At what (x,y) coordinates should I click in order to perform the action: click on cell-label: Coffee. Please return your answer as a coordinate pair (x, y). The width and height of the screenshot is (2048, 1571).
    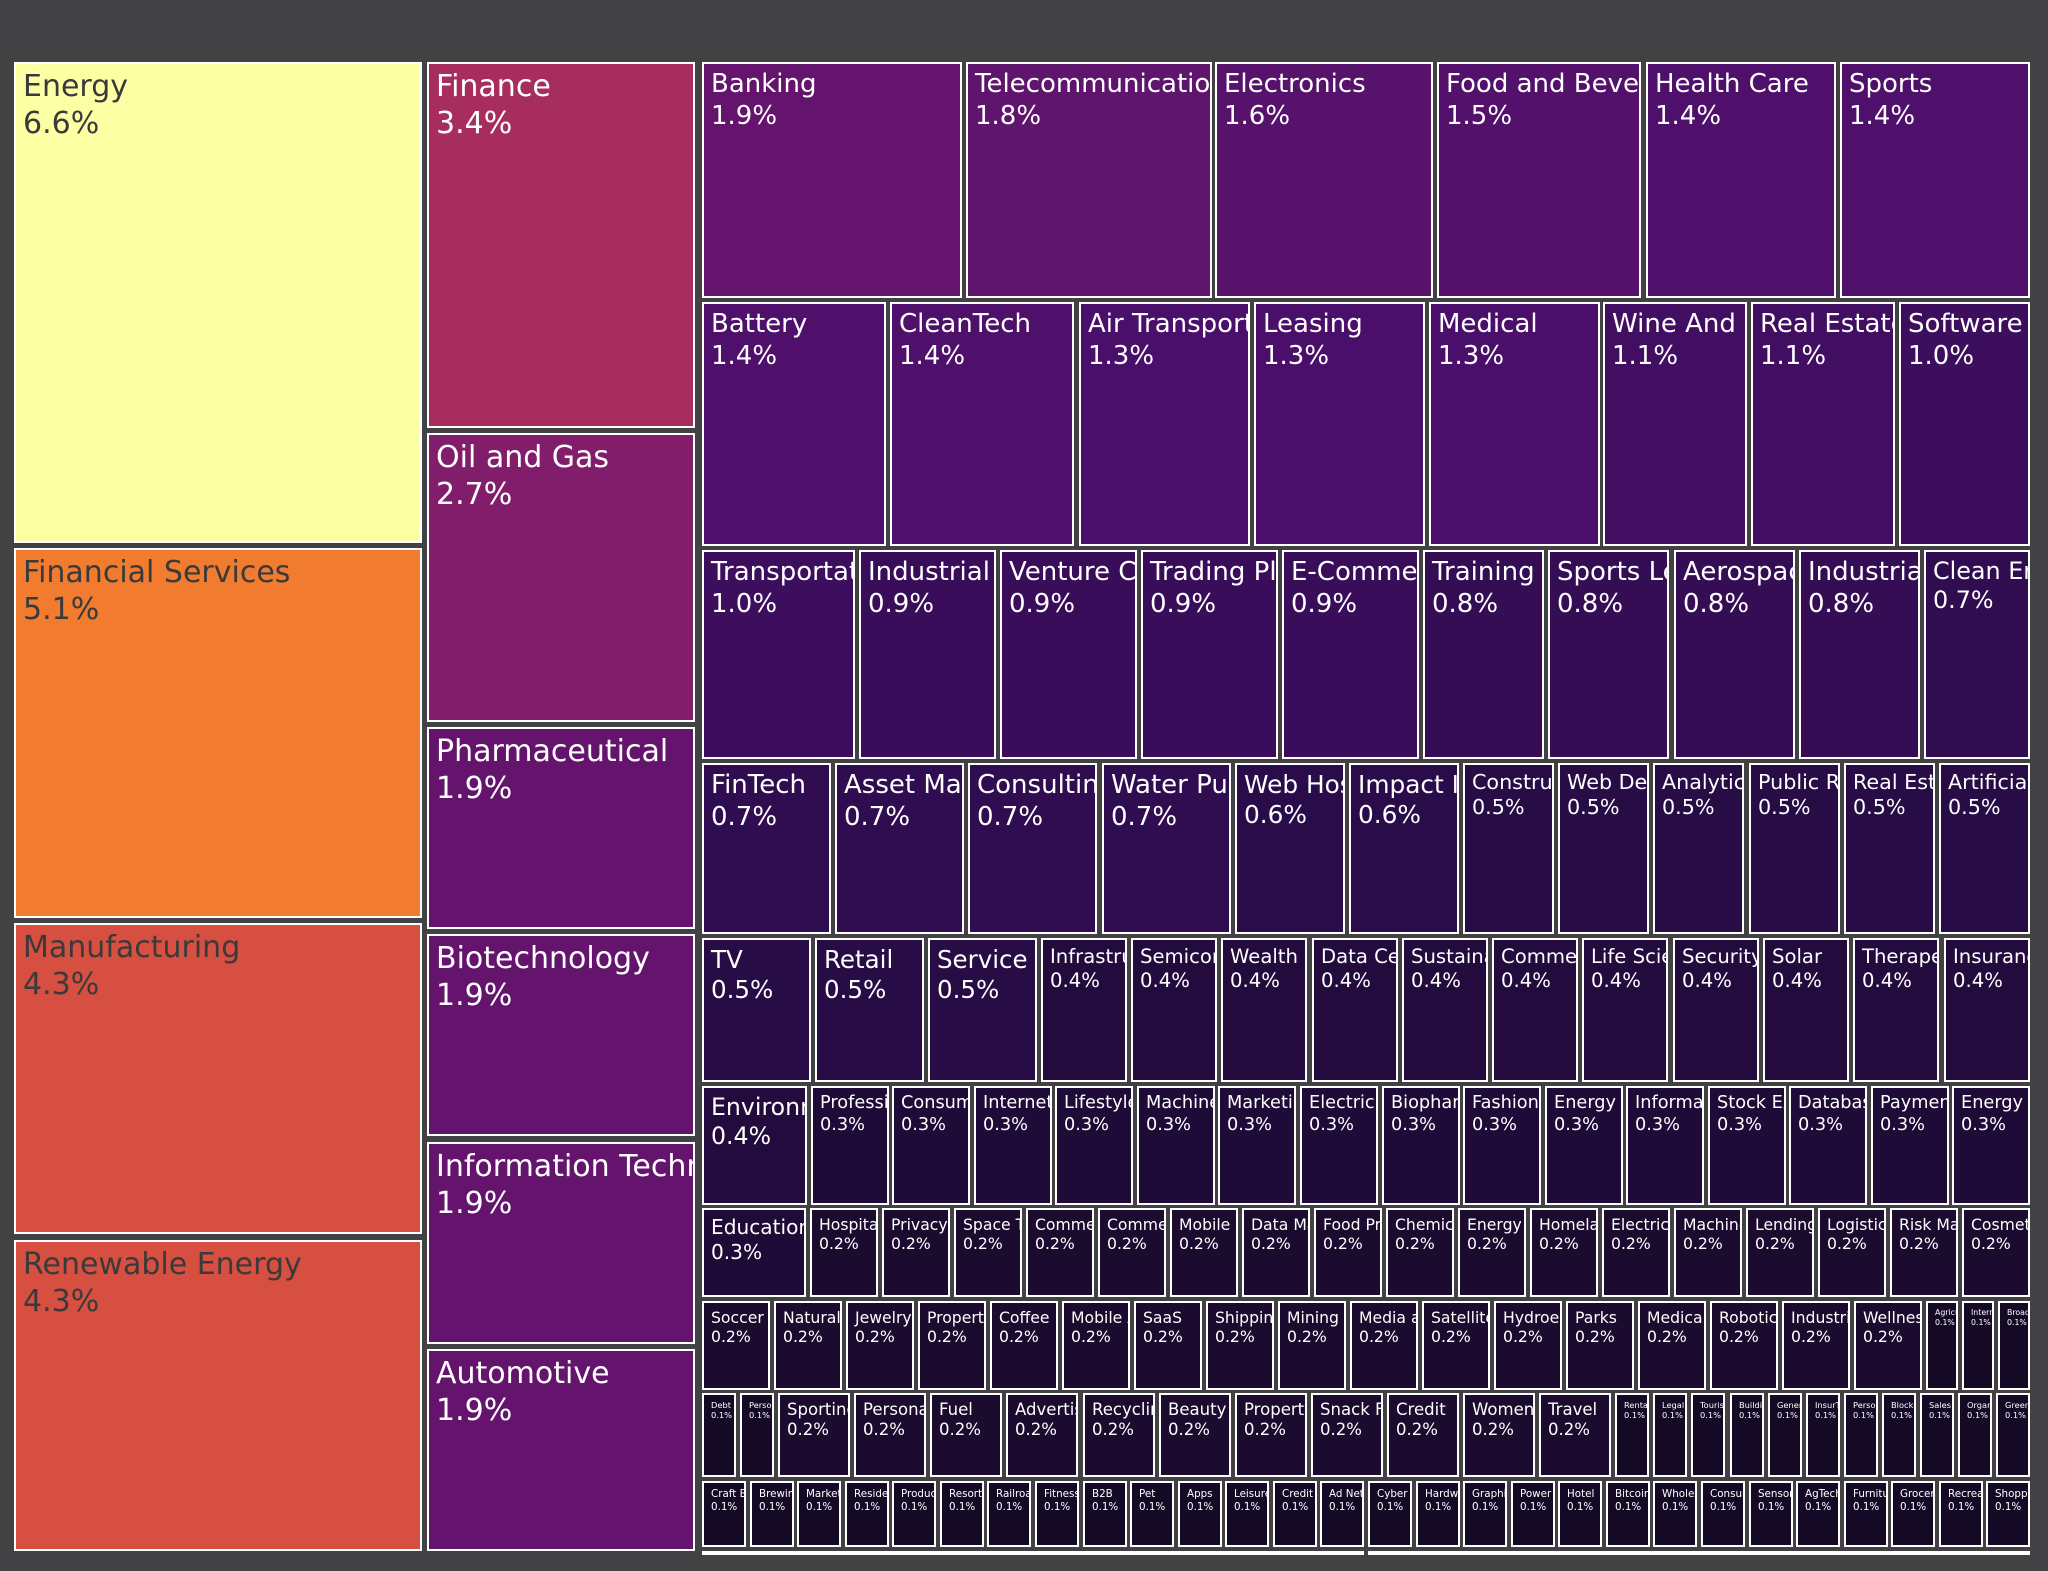
    Looking at the image, I should click on (1024, 1317).